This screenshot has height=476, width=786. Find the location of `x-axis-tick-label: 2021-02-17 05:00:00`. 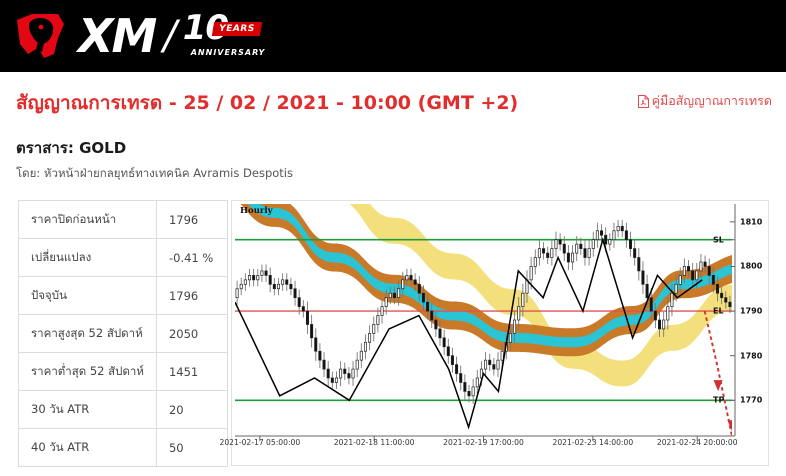

x-axis-tick-label: 2021-02-17 05:00:00 is located at coordinates (260, 442).